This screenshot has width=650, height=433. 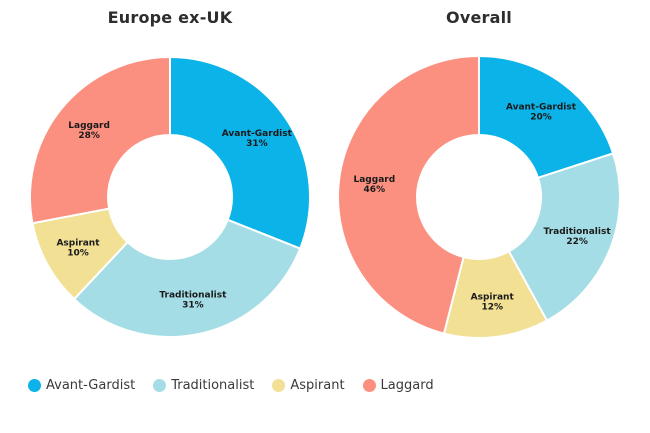 I want to click on segment-label: Avant-Gardist 20%, so click(x=541, y=113).